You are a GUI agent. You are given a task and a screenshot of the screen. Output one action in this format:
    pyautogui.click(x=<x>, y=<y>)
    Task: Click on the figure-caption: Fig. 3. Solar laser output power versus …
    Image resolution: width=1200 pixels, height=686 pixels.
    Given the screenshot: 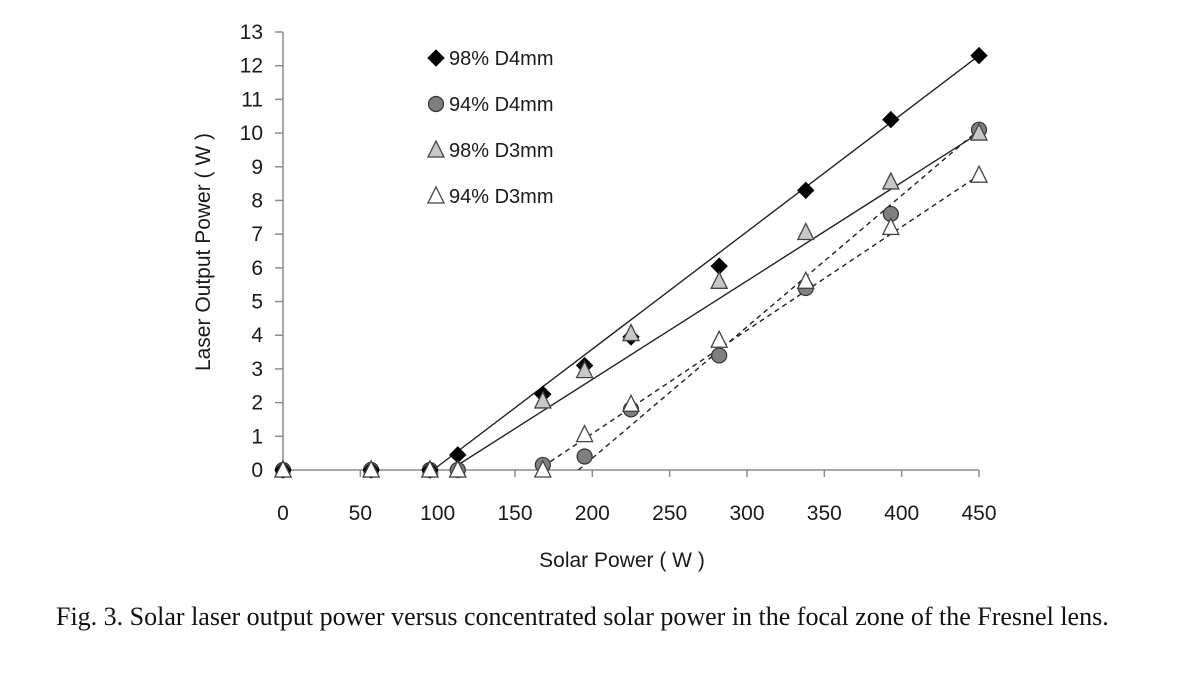 What is the action you would take?
    pyautogui.click(x=582, y=616)
    